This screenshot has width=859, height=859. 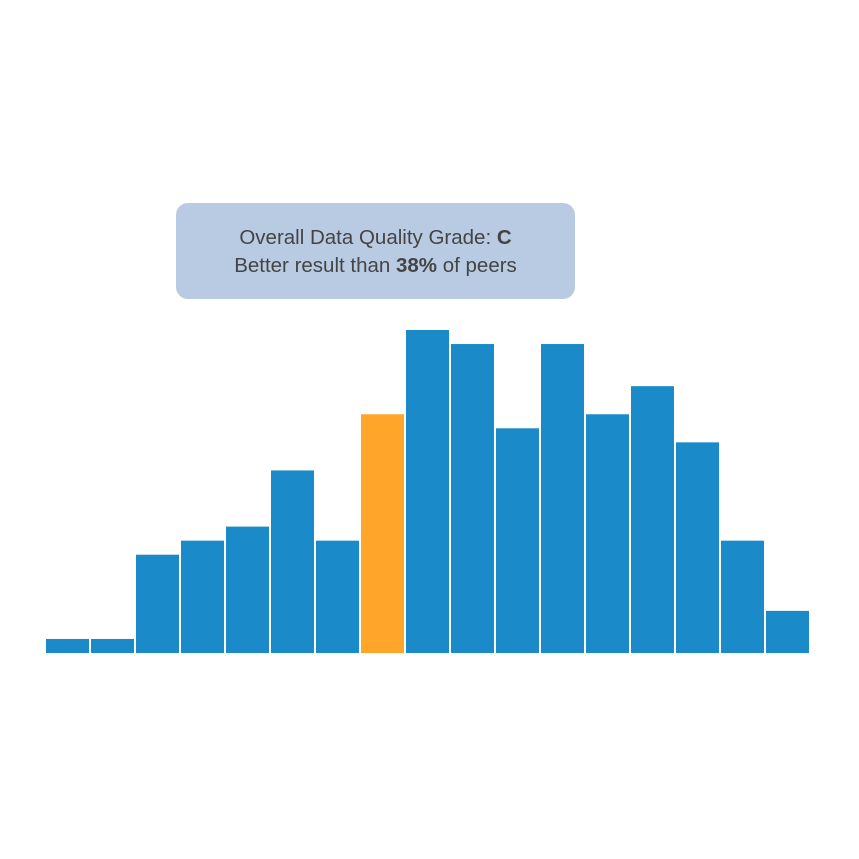 What do you see at coordinates (477, 265) in the screenshot?
I see `peer-suffix: of peers` at bounding box center [477, 265].